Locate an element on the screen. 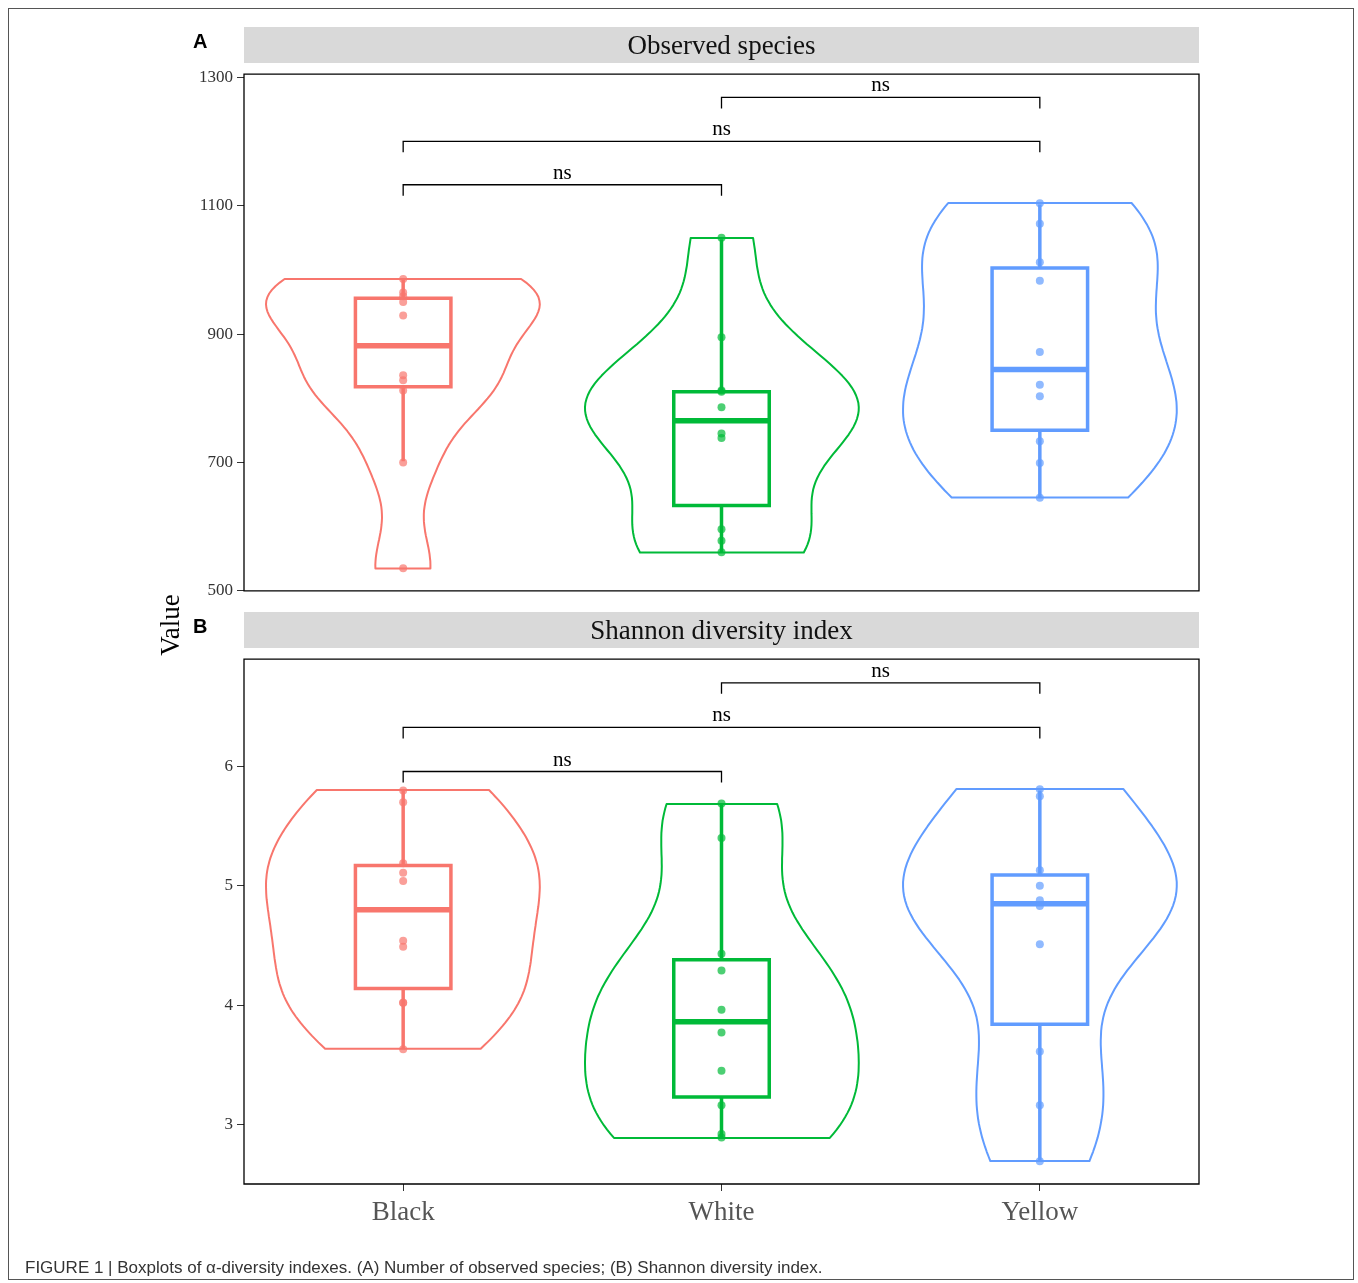 The width and height of the screenshot is (1358, 1283). chart-title: Observed species is located at coordinates (721, 45).